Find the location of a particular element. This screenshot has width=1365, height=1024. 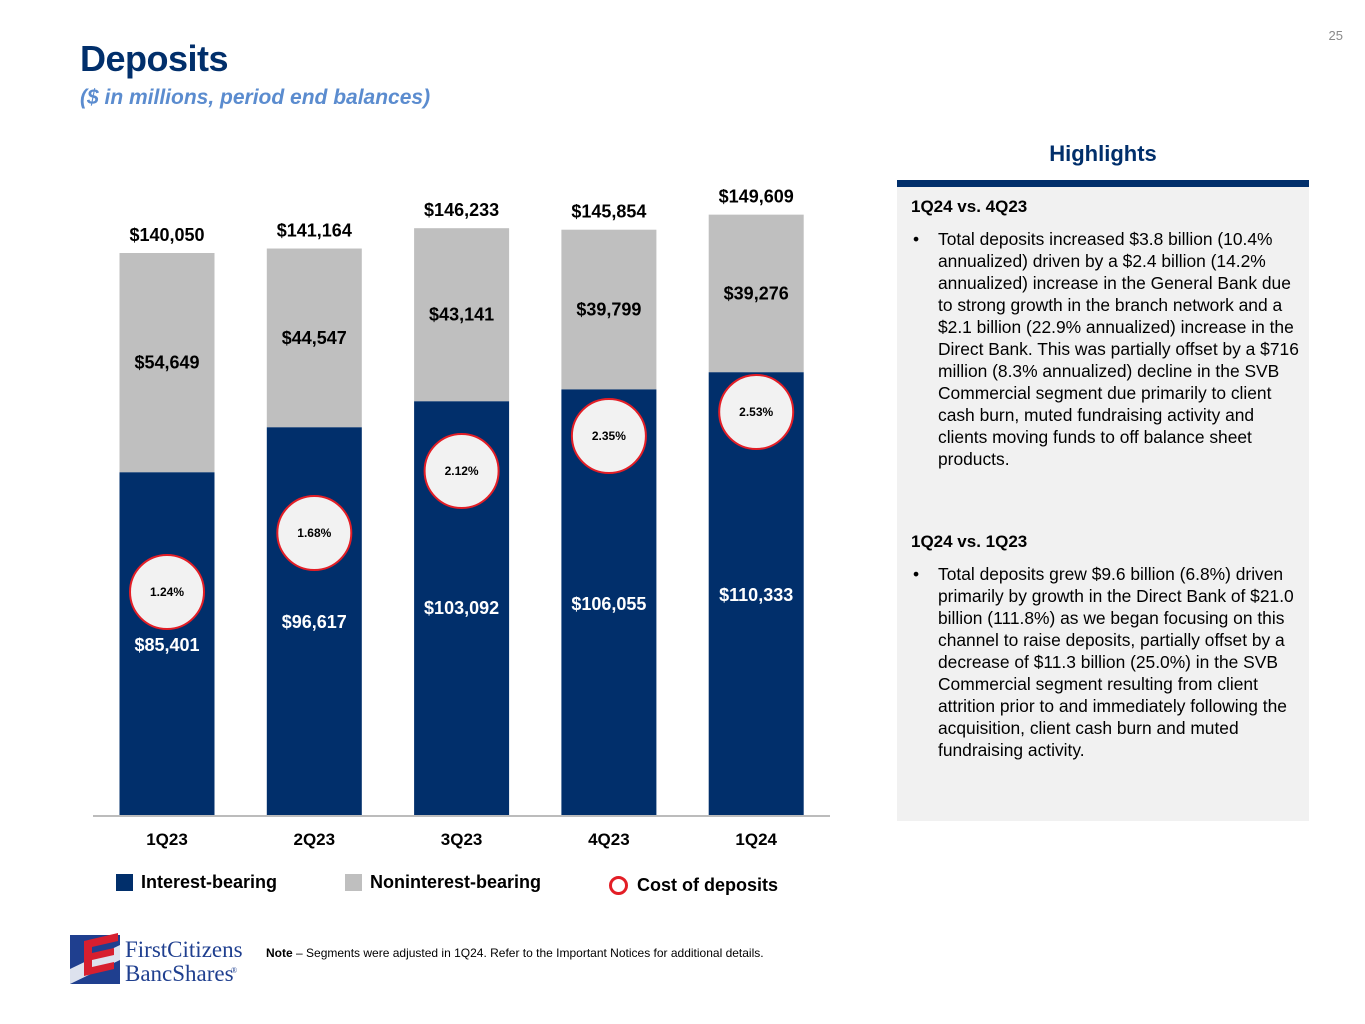

cost-of-deposits-label: 1.24% is located at coordinates (167, 592).